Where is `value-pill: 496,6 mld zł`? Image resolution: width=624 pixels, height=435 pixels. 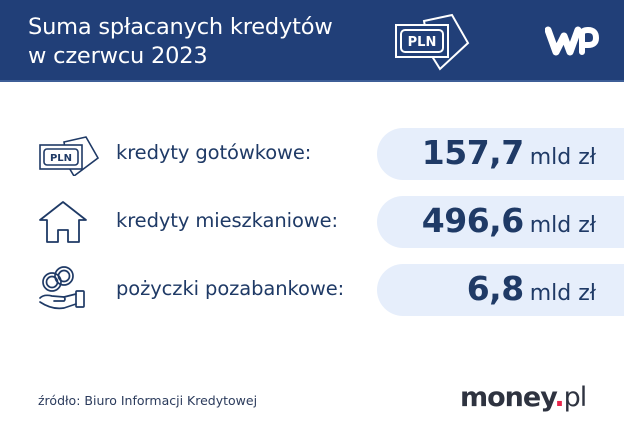 value-pill: 496,6 mld zł is located at coordinates (500, 222).